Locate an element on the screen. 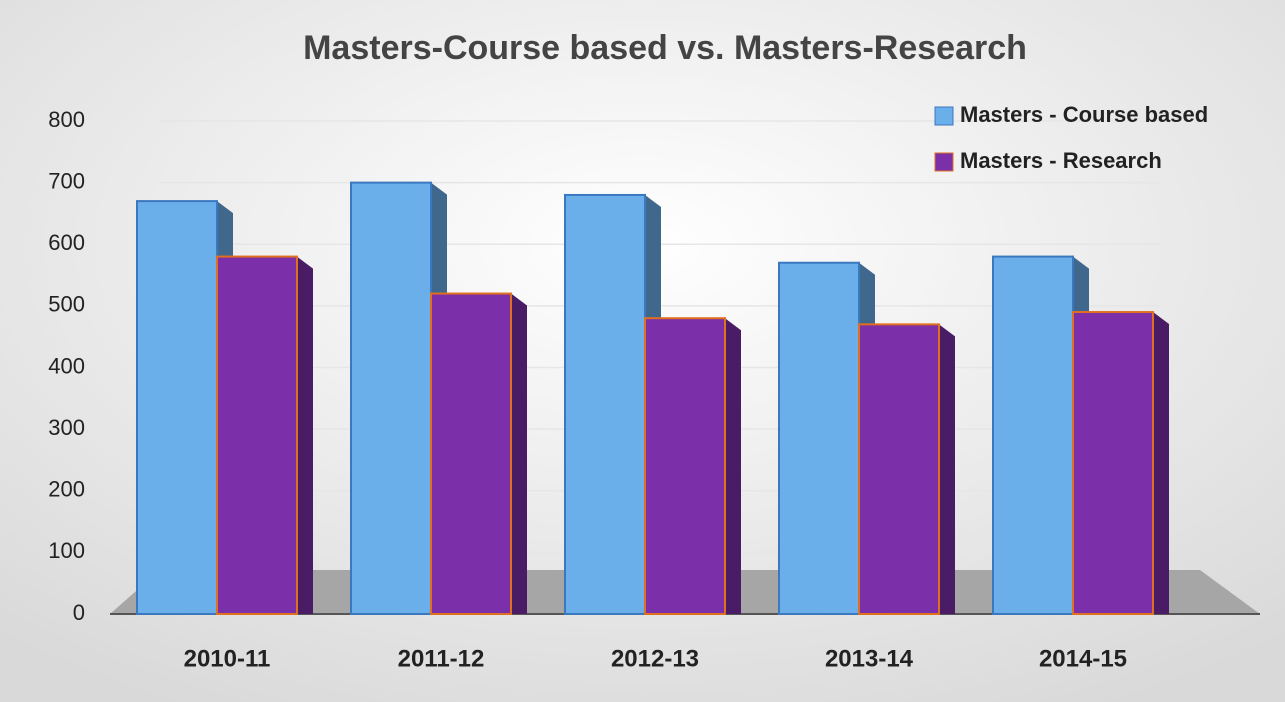 Image resolution: width=1285 pixels, height=702 pixels. y-tick-label: 200 is located at coordinates (66, 489).